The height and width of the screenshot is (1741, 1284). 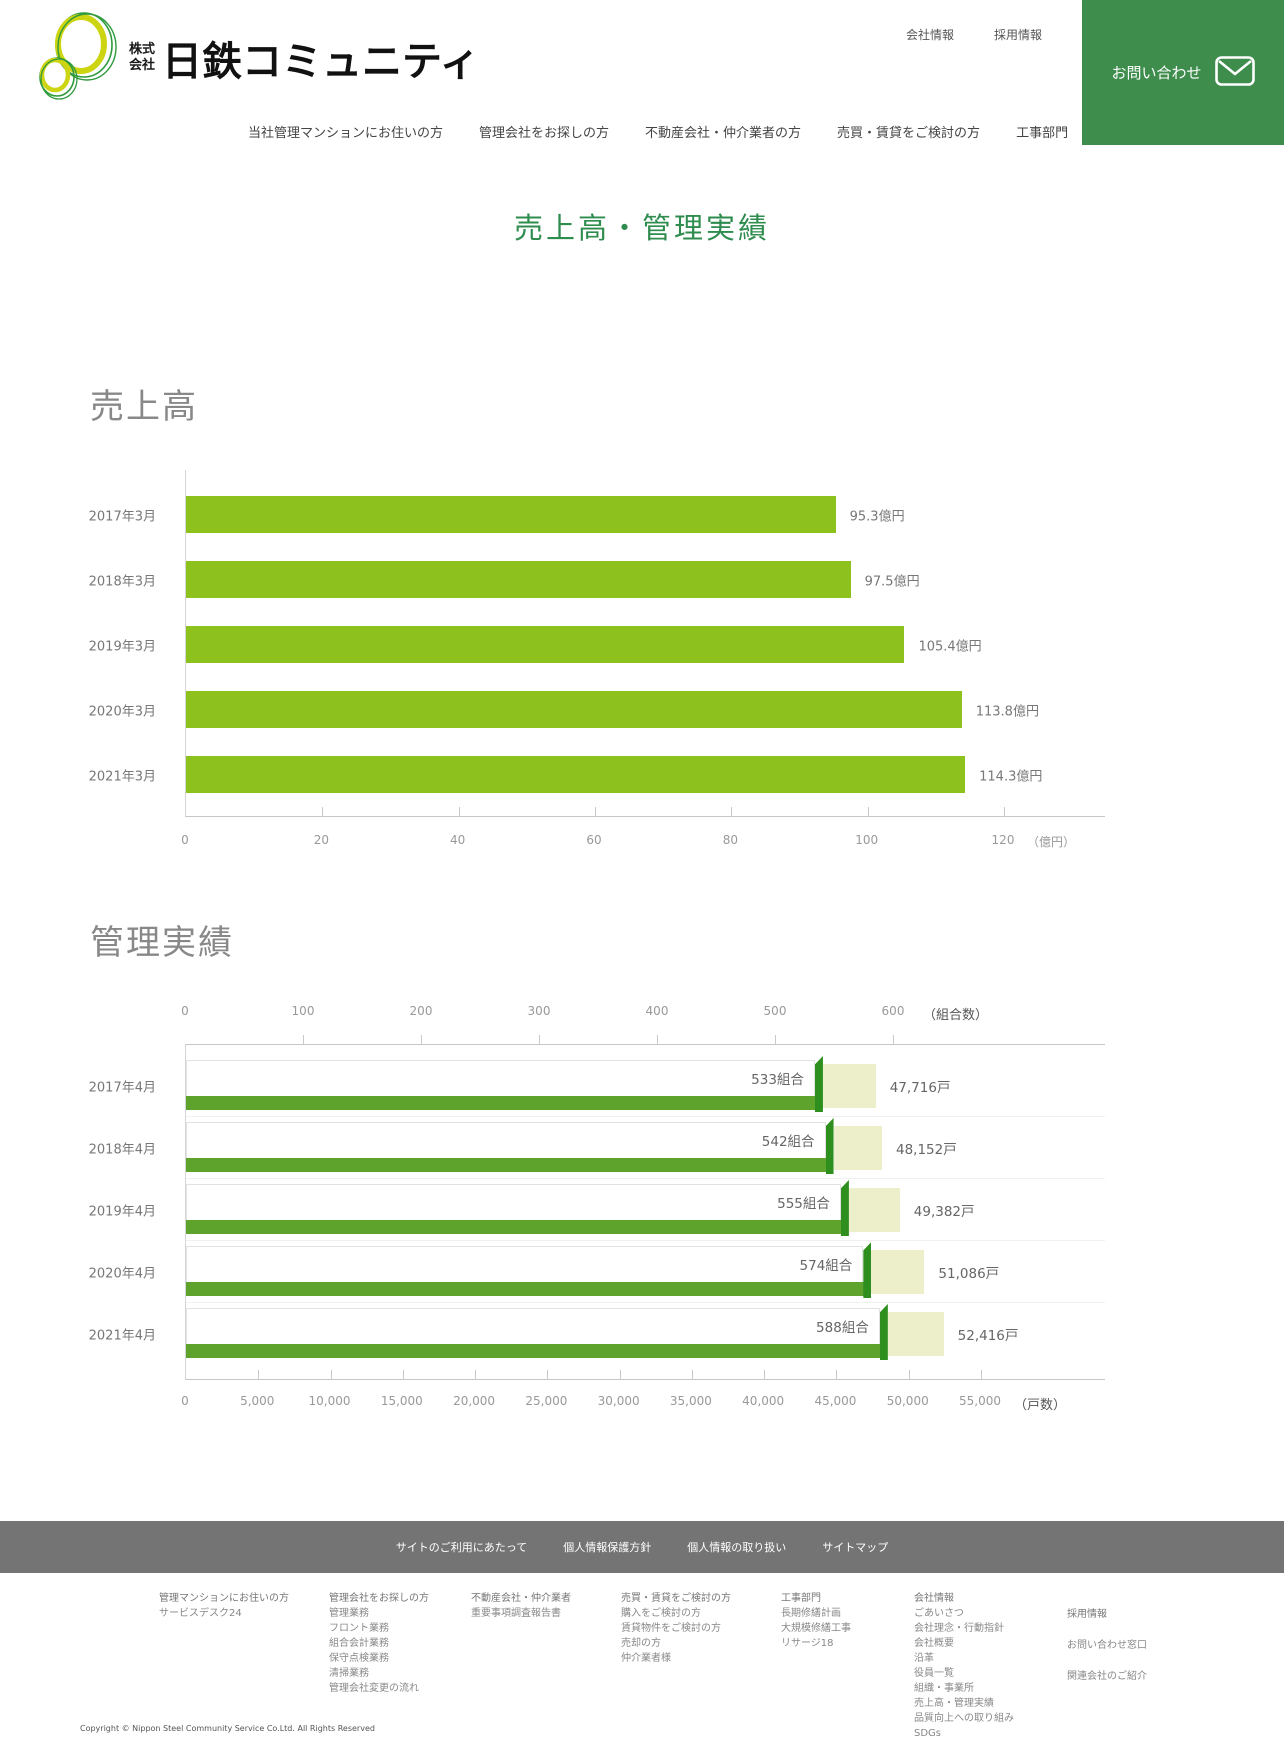 I want to click on category-label: 2018年4月, so click(x=122, y=1149).